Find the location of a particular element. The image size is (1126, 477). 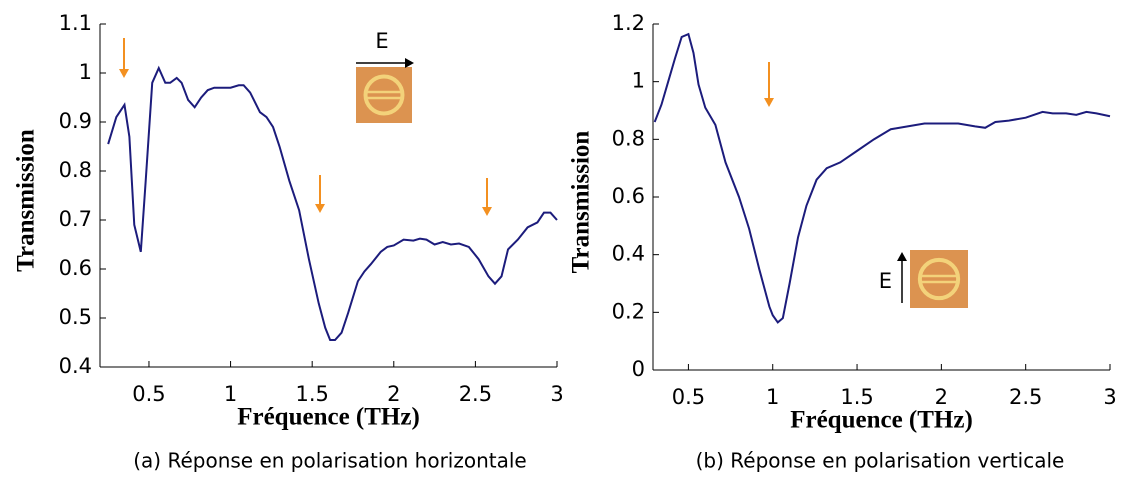

caption: (b) Réponse en polarisation verticale is located at coordinates (880, 461).